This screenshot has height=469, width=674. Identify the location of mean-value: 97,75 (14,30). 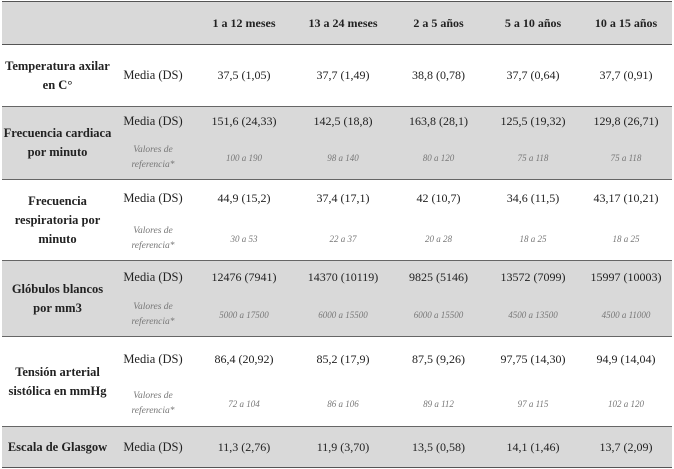
(533, 358).